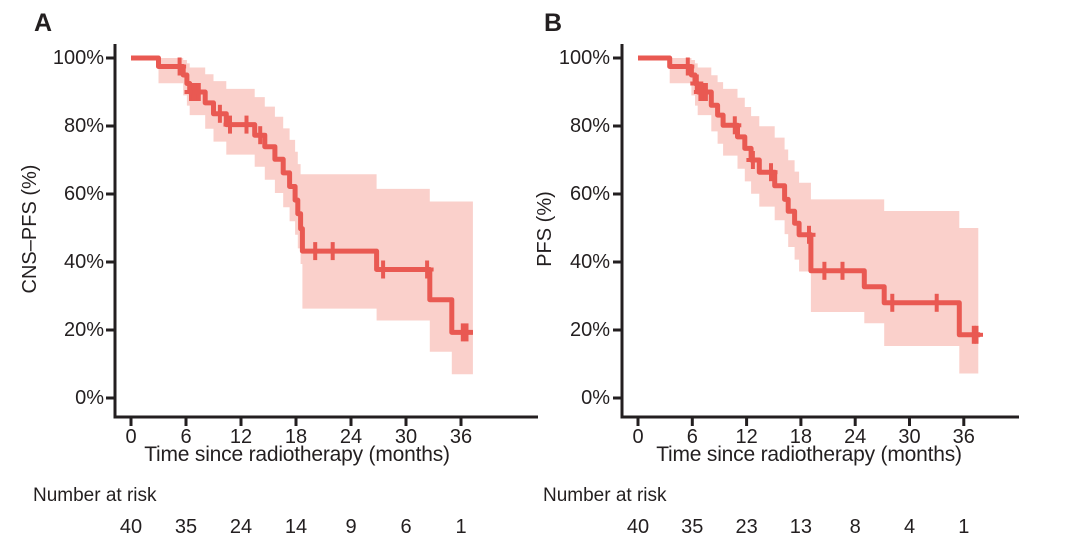 Image resolution: width=1080 pixels, height=551 pixels. What do you see at coordinates (746, 527) in the screenshot?
I see `number-at-risk-value: 23` at bounding box center [746, 527].